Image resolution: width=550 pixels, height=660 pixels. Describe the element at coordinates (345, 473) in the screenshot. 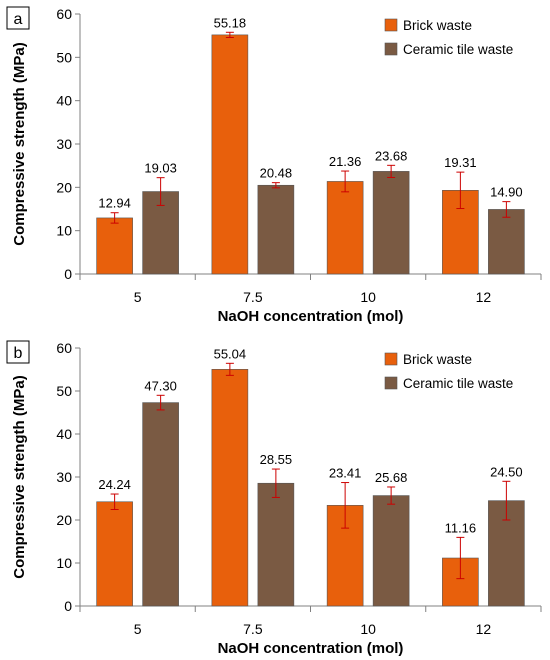

I see `data-label: 23.41` at that location.